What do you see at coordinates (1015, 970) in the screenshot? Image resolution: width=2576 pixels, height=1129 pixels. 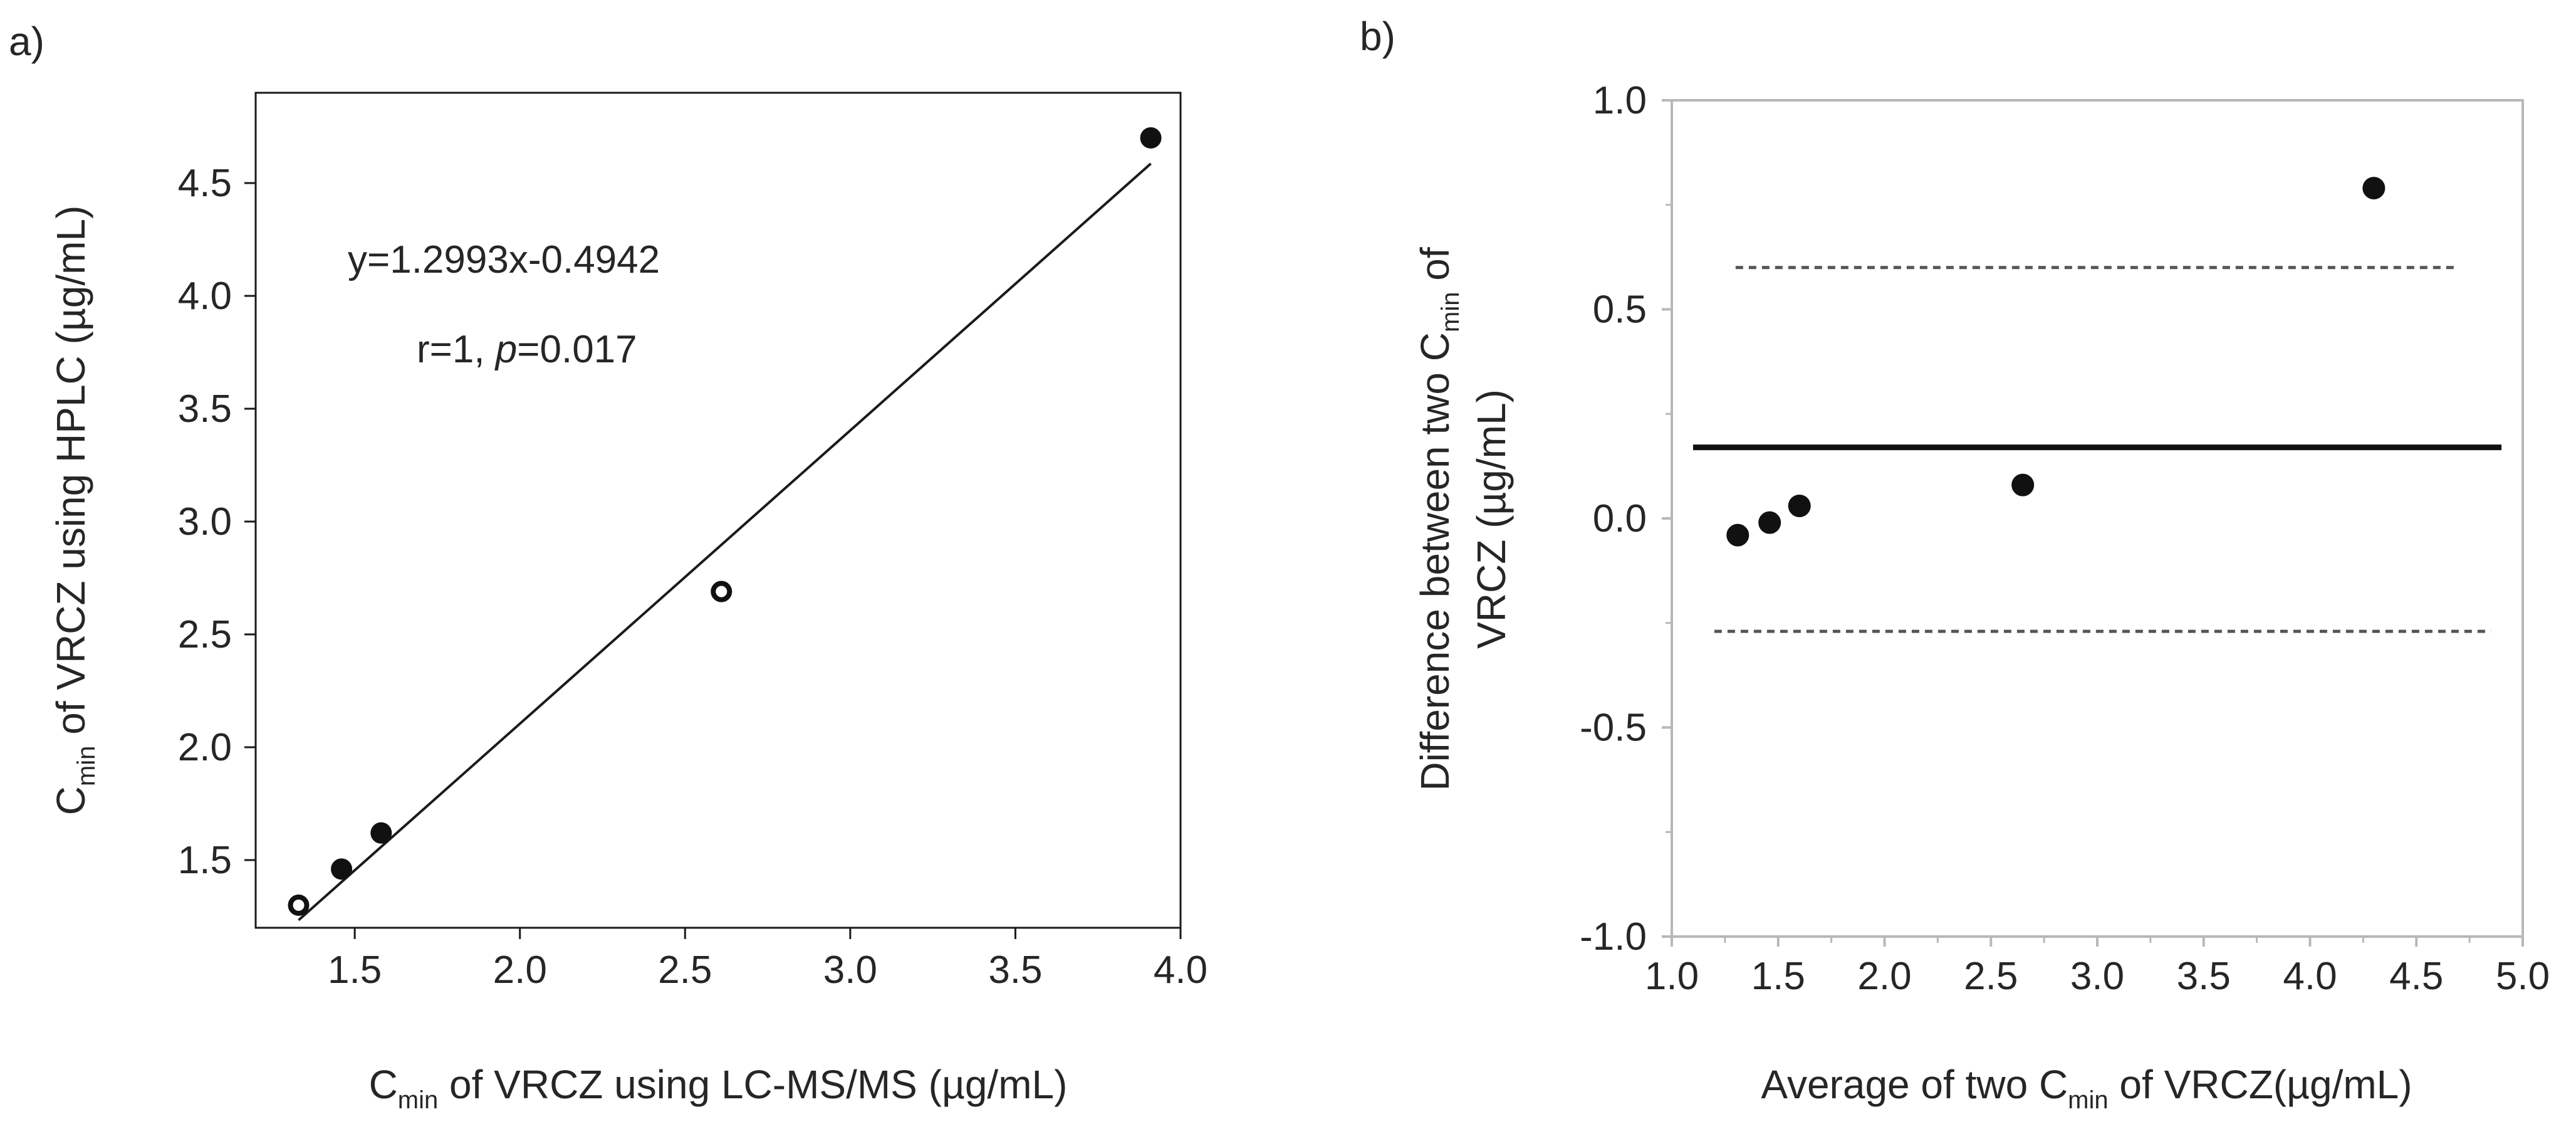 I see `panel-a-x-tick-label: 3.5` at bounding box center [1015, 970].